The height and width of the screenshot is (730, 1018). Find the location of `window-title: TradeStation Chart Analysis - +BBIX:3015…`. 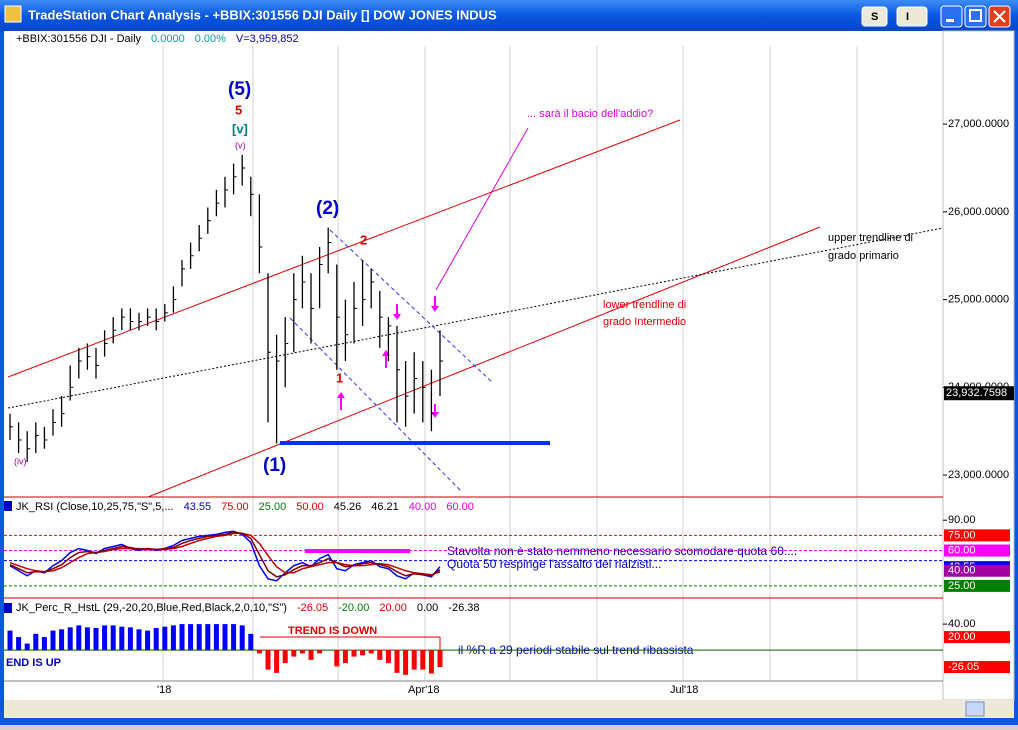

window-title: TradeStation Chart Analysis - +BBIX:3015… is located at coordinates (262, 14).